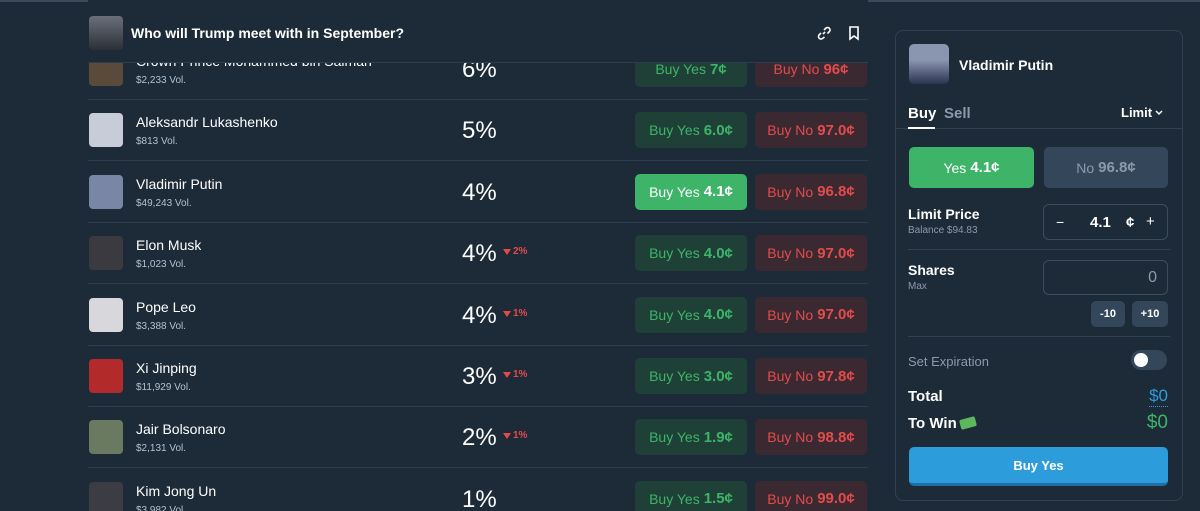 This screenshot has width=1200, height=511. I want to click on buy-no-button: Buy No 96¢, so click(811, 75).